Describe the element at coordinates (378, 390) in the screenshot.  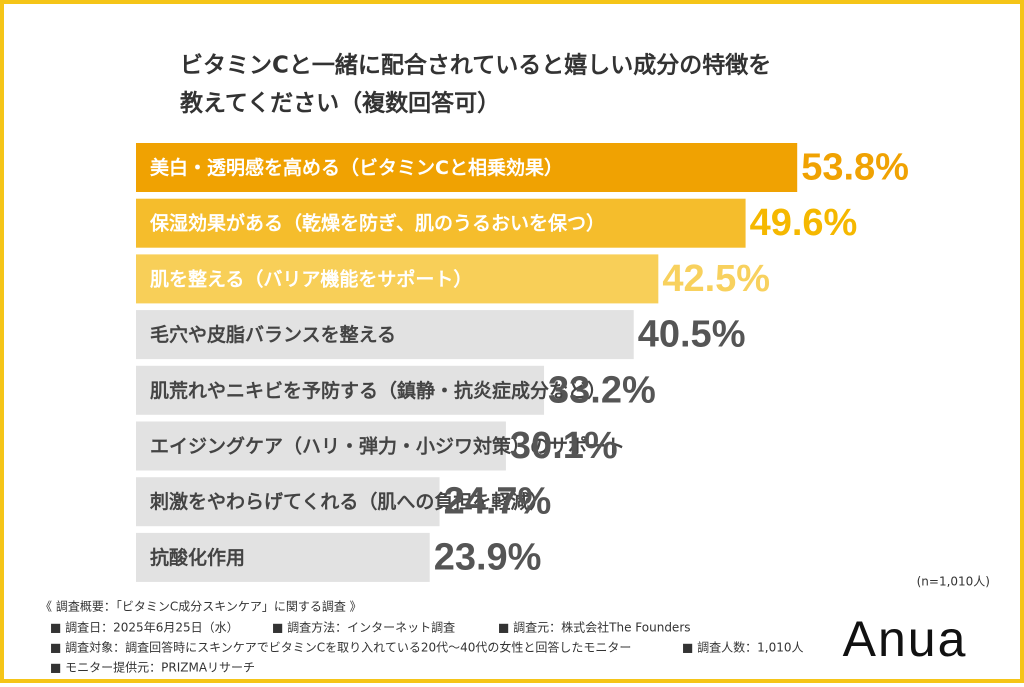
I see `category-label: 肌荒れやニキビを予防する（鎮静・抗炎症成分など）` at that location.